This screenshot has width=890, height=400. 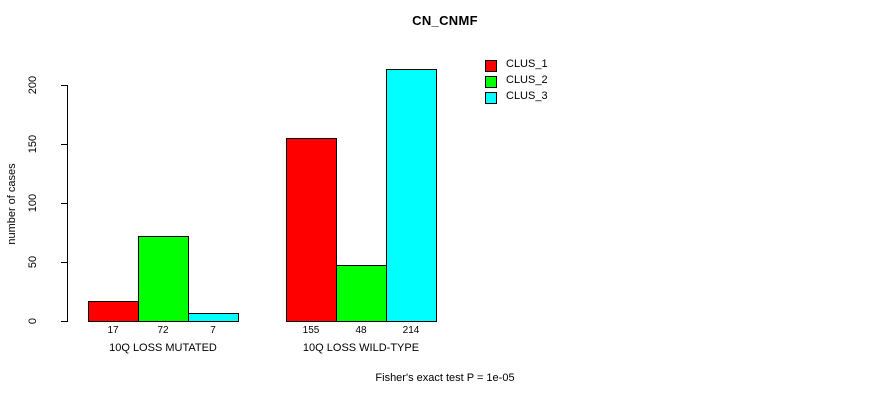 What do you see at coordinates (445, 378) in the screenshot?
I see `statistical-test-annotation: Fisher's exact test P = 1e-05` at bounding box center [445, 378].